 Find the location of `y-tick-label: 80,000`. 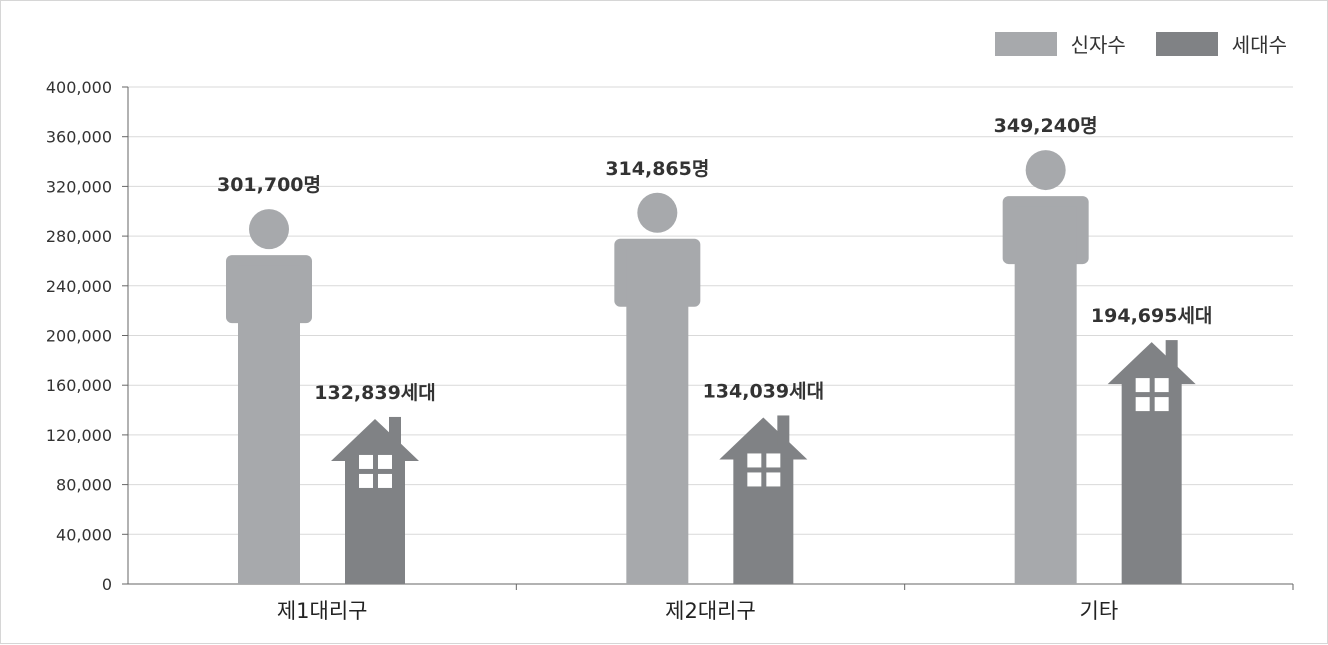

y-tick-label: 80,000 is located at coordinates (84, 485).